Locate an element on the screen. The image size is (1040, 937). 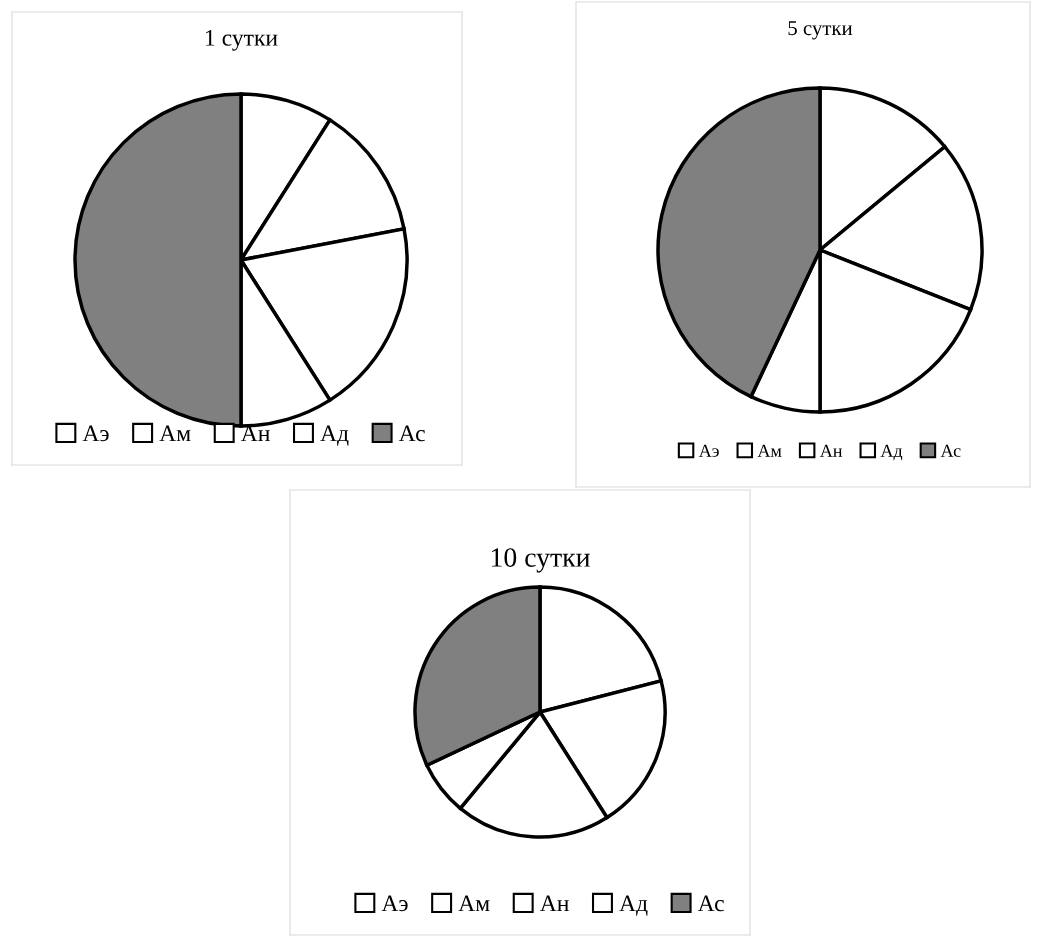
chart-title: 10 сутки is located at coordinates (540, 560).